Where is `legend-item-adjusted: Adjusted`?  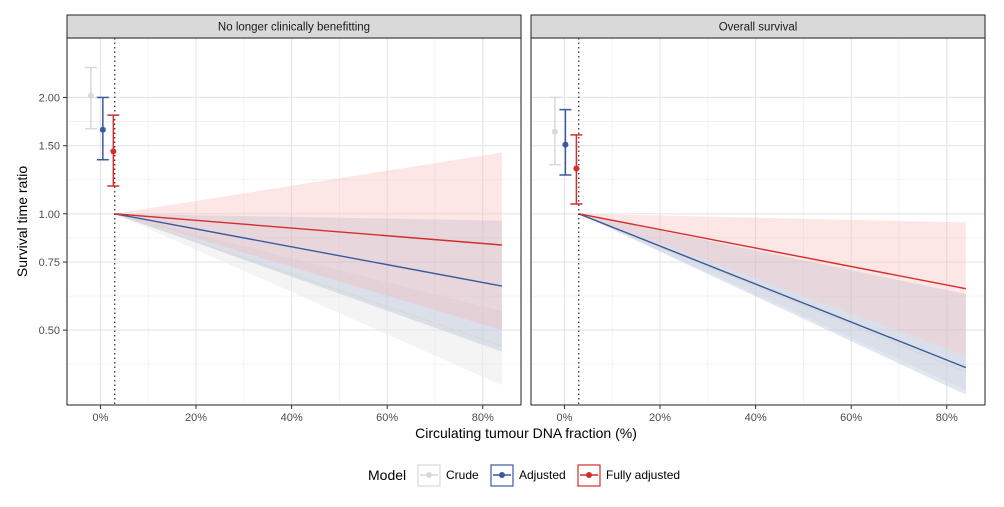 legend-item-adjusted: Adjusted is located at coordinates (528, 475).